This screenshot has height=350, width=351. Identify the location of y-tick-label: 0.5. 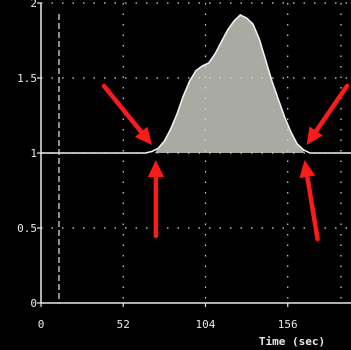
(27, 228).